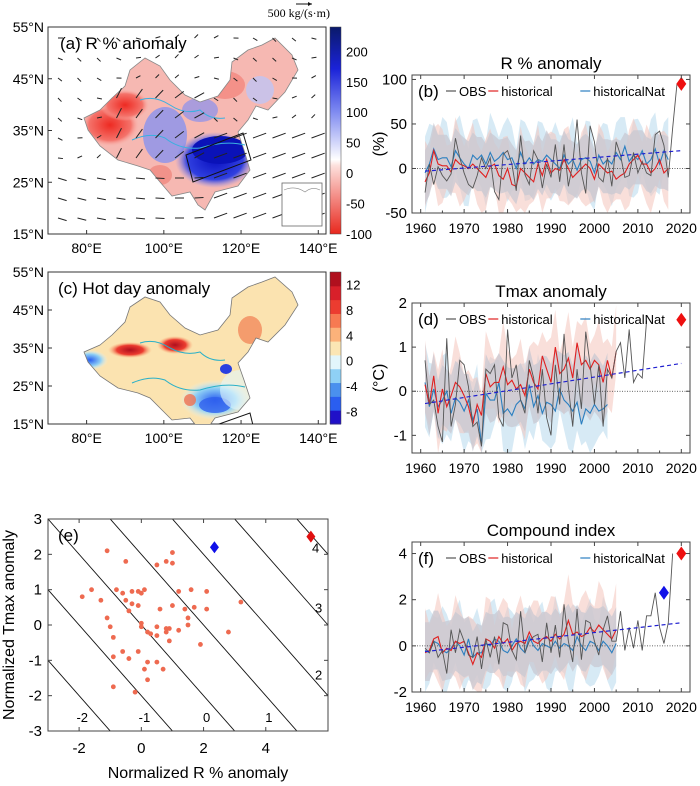 The width and height of the screenshot is (700, 786). Describe the element at coordinates (164, 438) in the screenshot. I see `lon-tick-label: 100°E` at that location.